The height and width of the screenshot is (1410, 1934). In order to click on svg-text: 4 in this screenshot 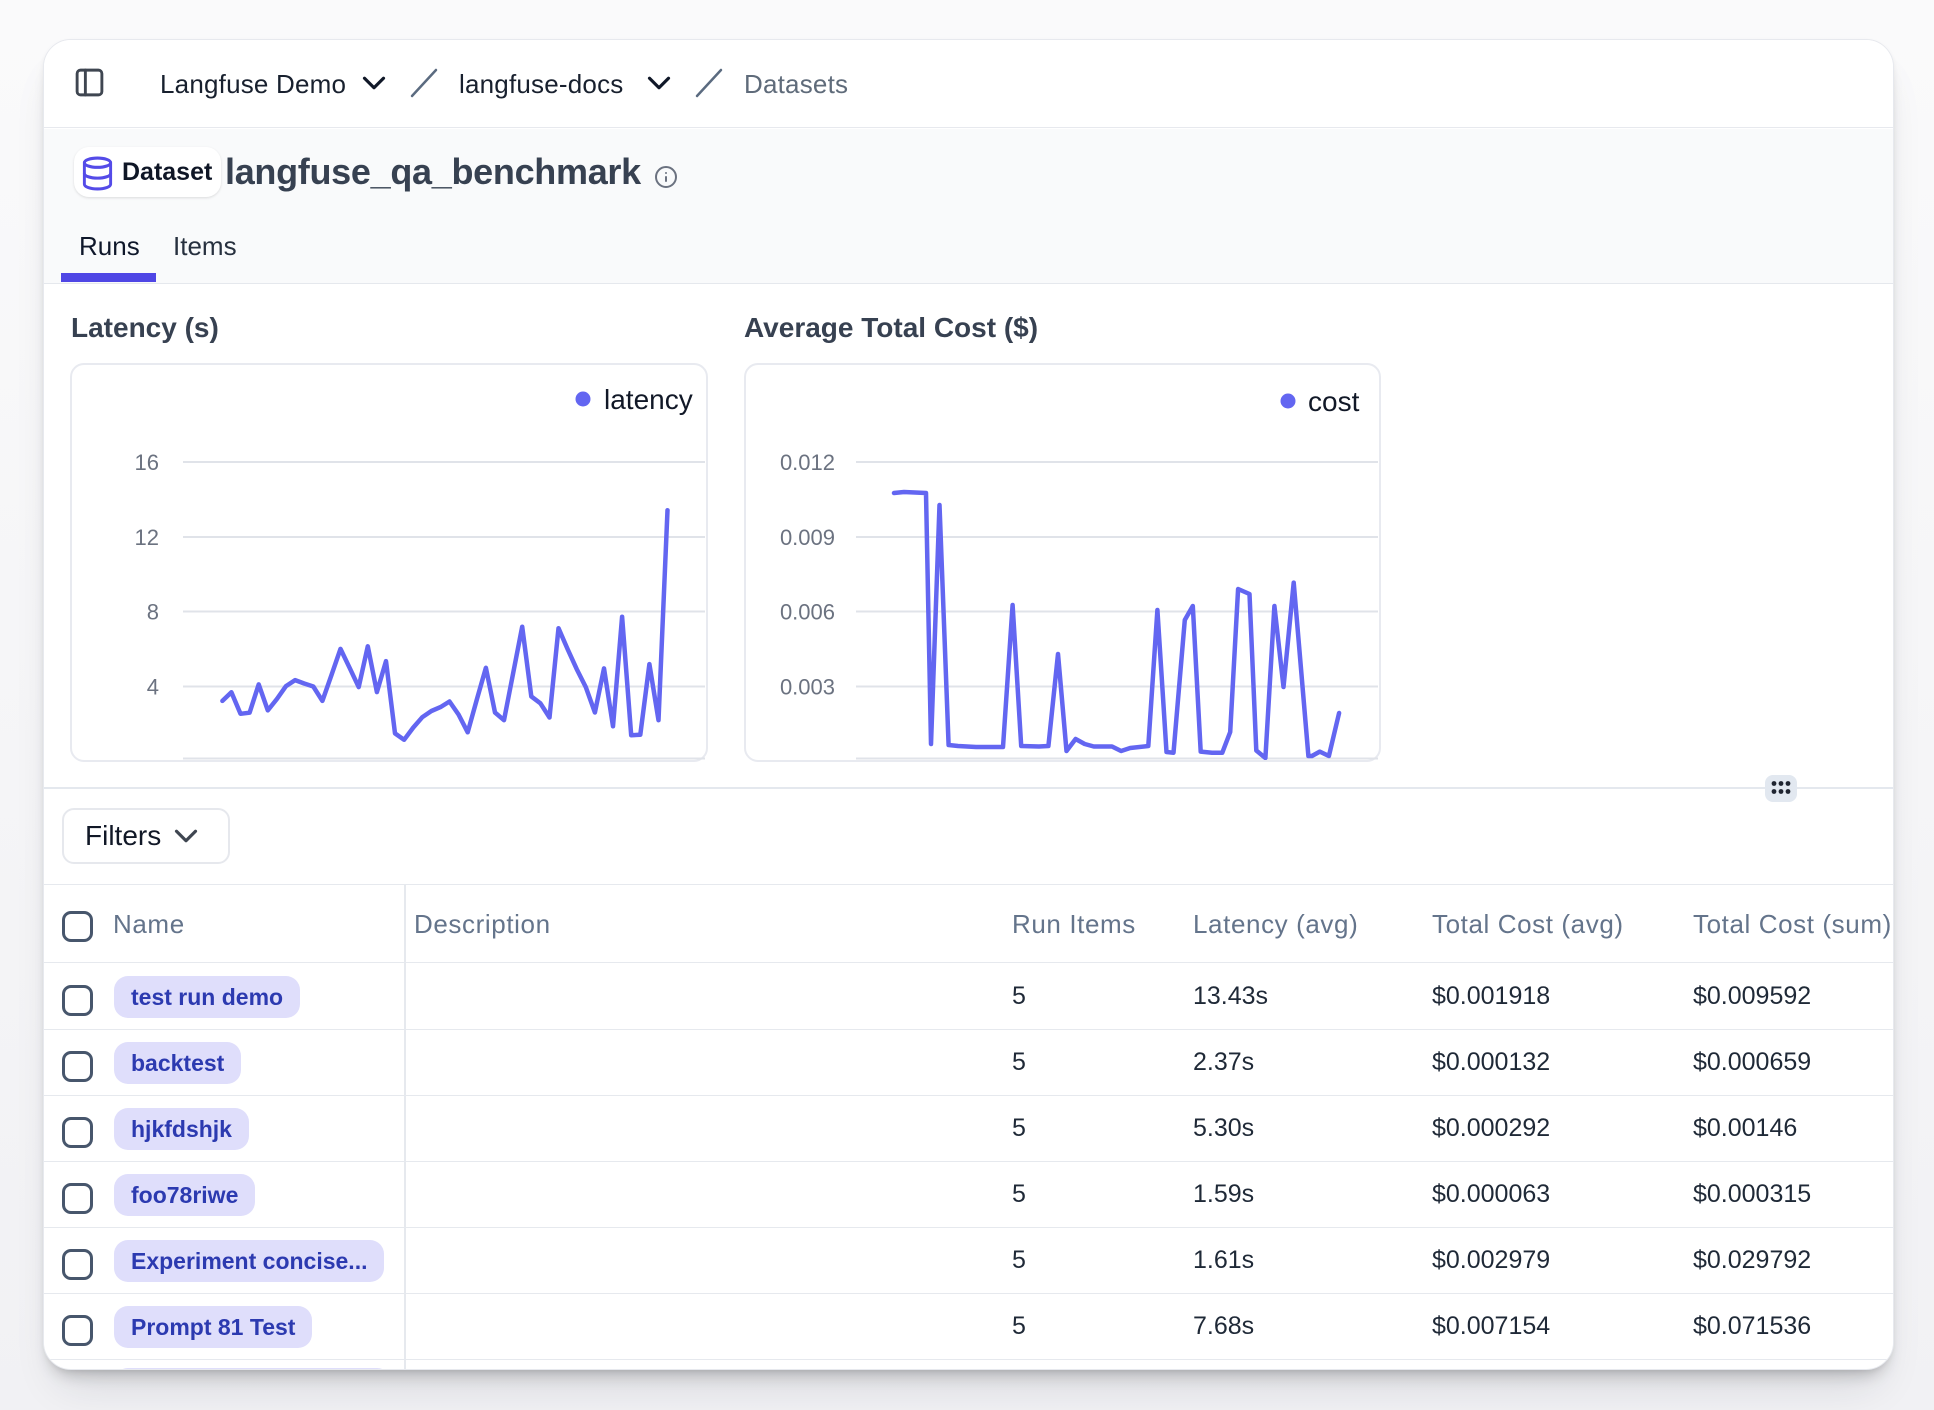, I will do `click(153, 687)`.